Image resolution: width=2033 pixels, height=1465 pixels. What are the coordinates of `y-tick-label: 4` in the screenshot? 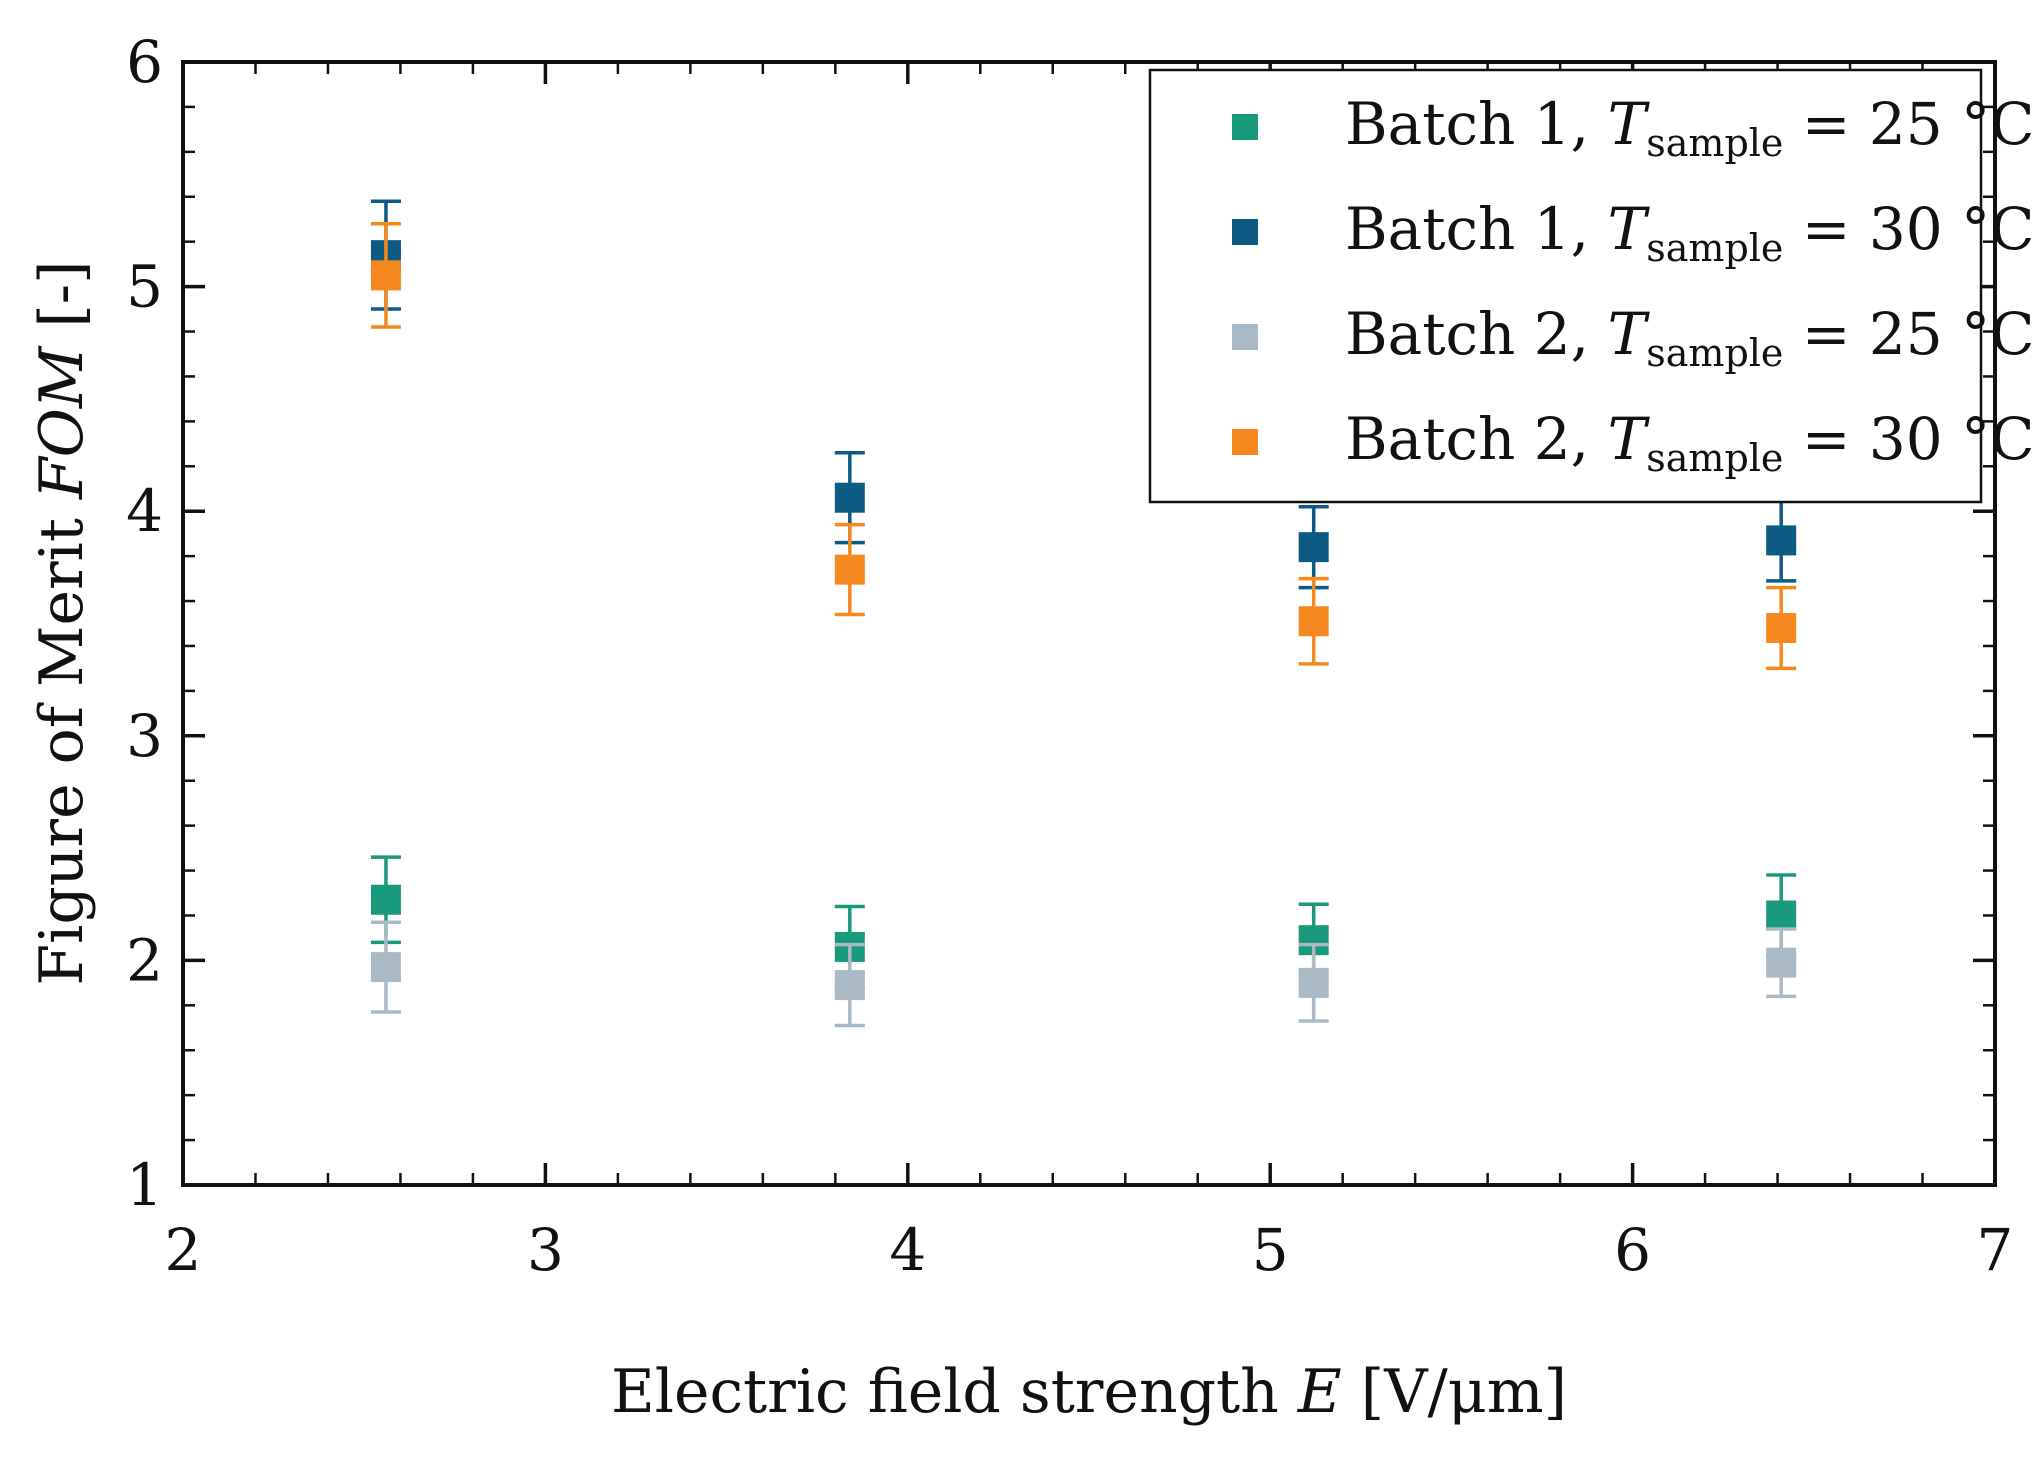 It's located at (144, 511).